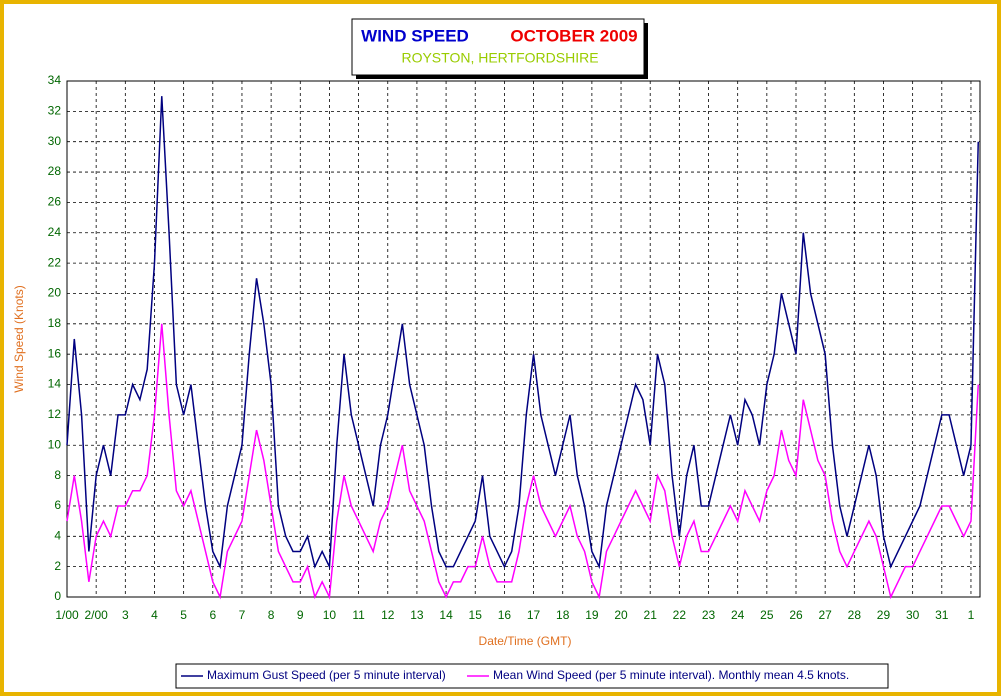 Image resolution: width=1001 pixels, height=696 pixels. What do you see at coordinates (738, 615) in the screenshot?
I see `x-tick-label: 24` at bounding box center [738, 615].